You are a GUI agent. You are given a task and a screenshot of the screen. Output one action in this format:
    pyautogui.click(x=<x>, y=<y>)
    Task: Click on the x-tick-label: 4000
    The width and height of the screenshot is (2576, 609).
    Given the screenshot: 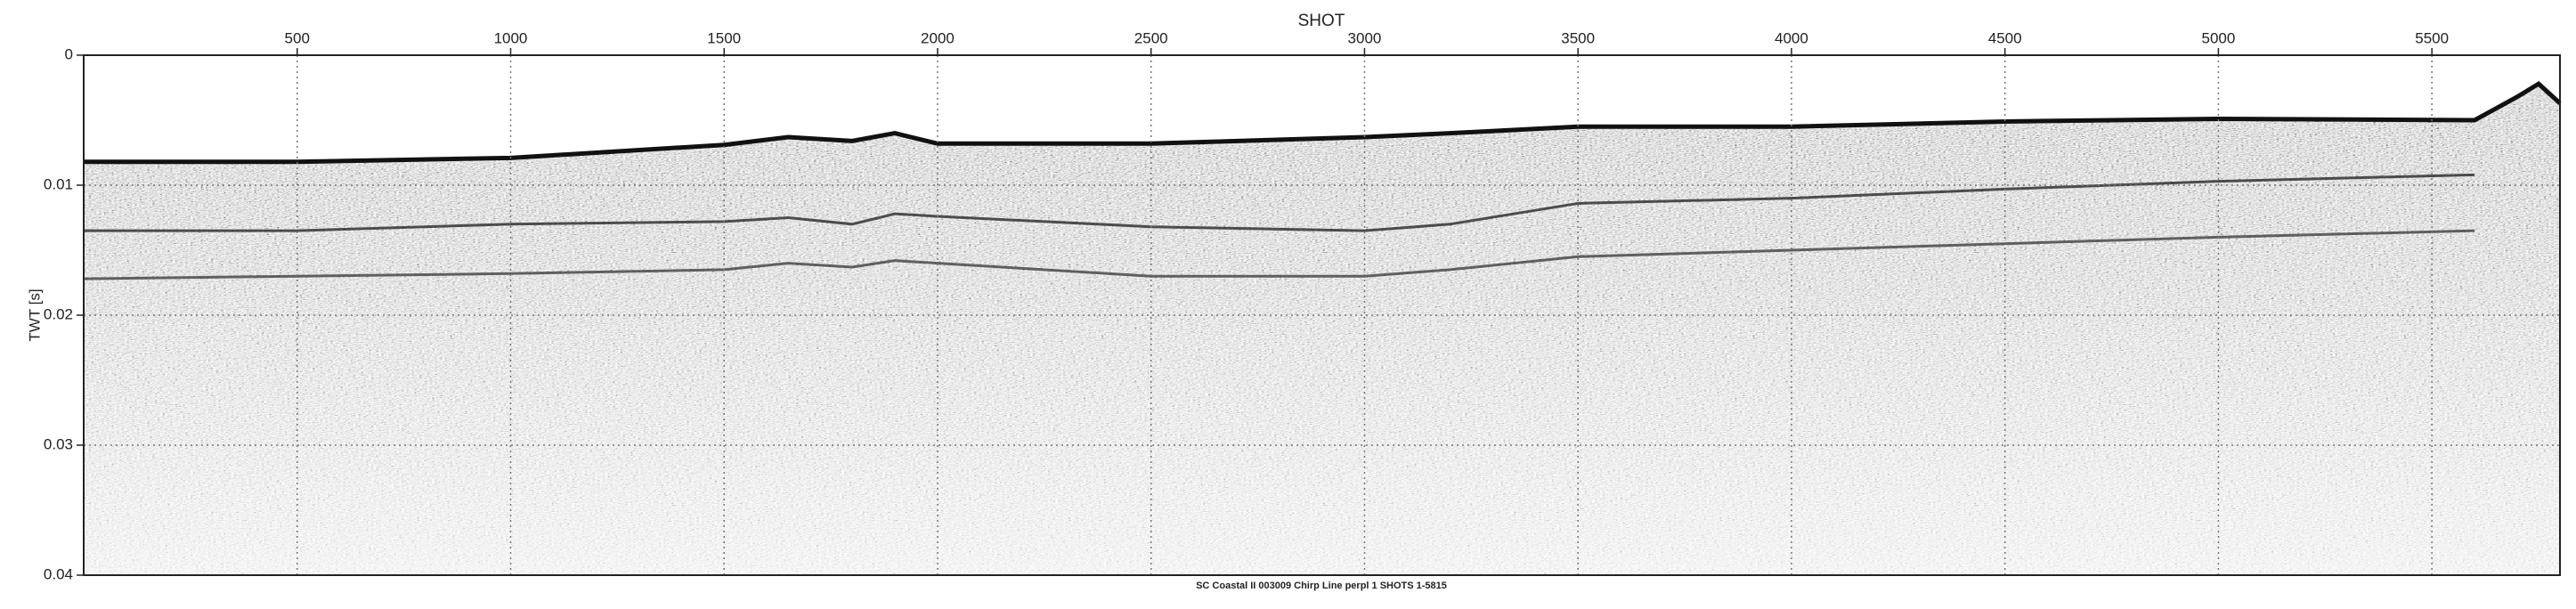 What is the action you would take?
    pyautogui.click(x=1791, y=37)
    